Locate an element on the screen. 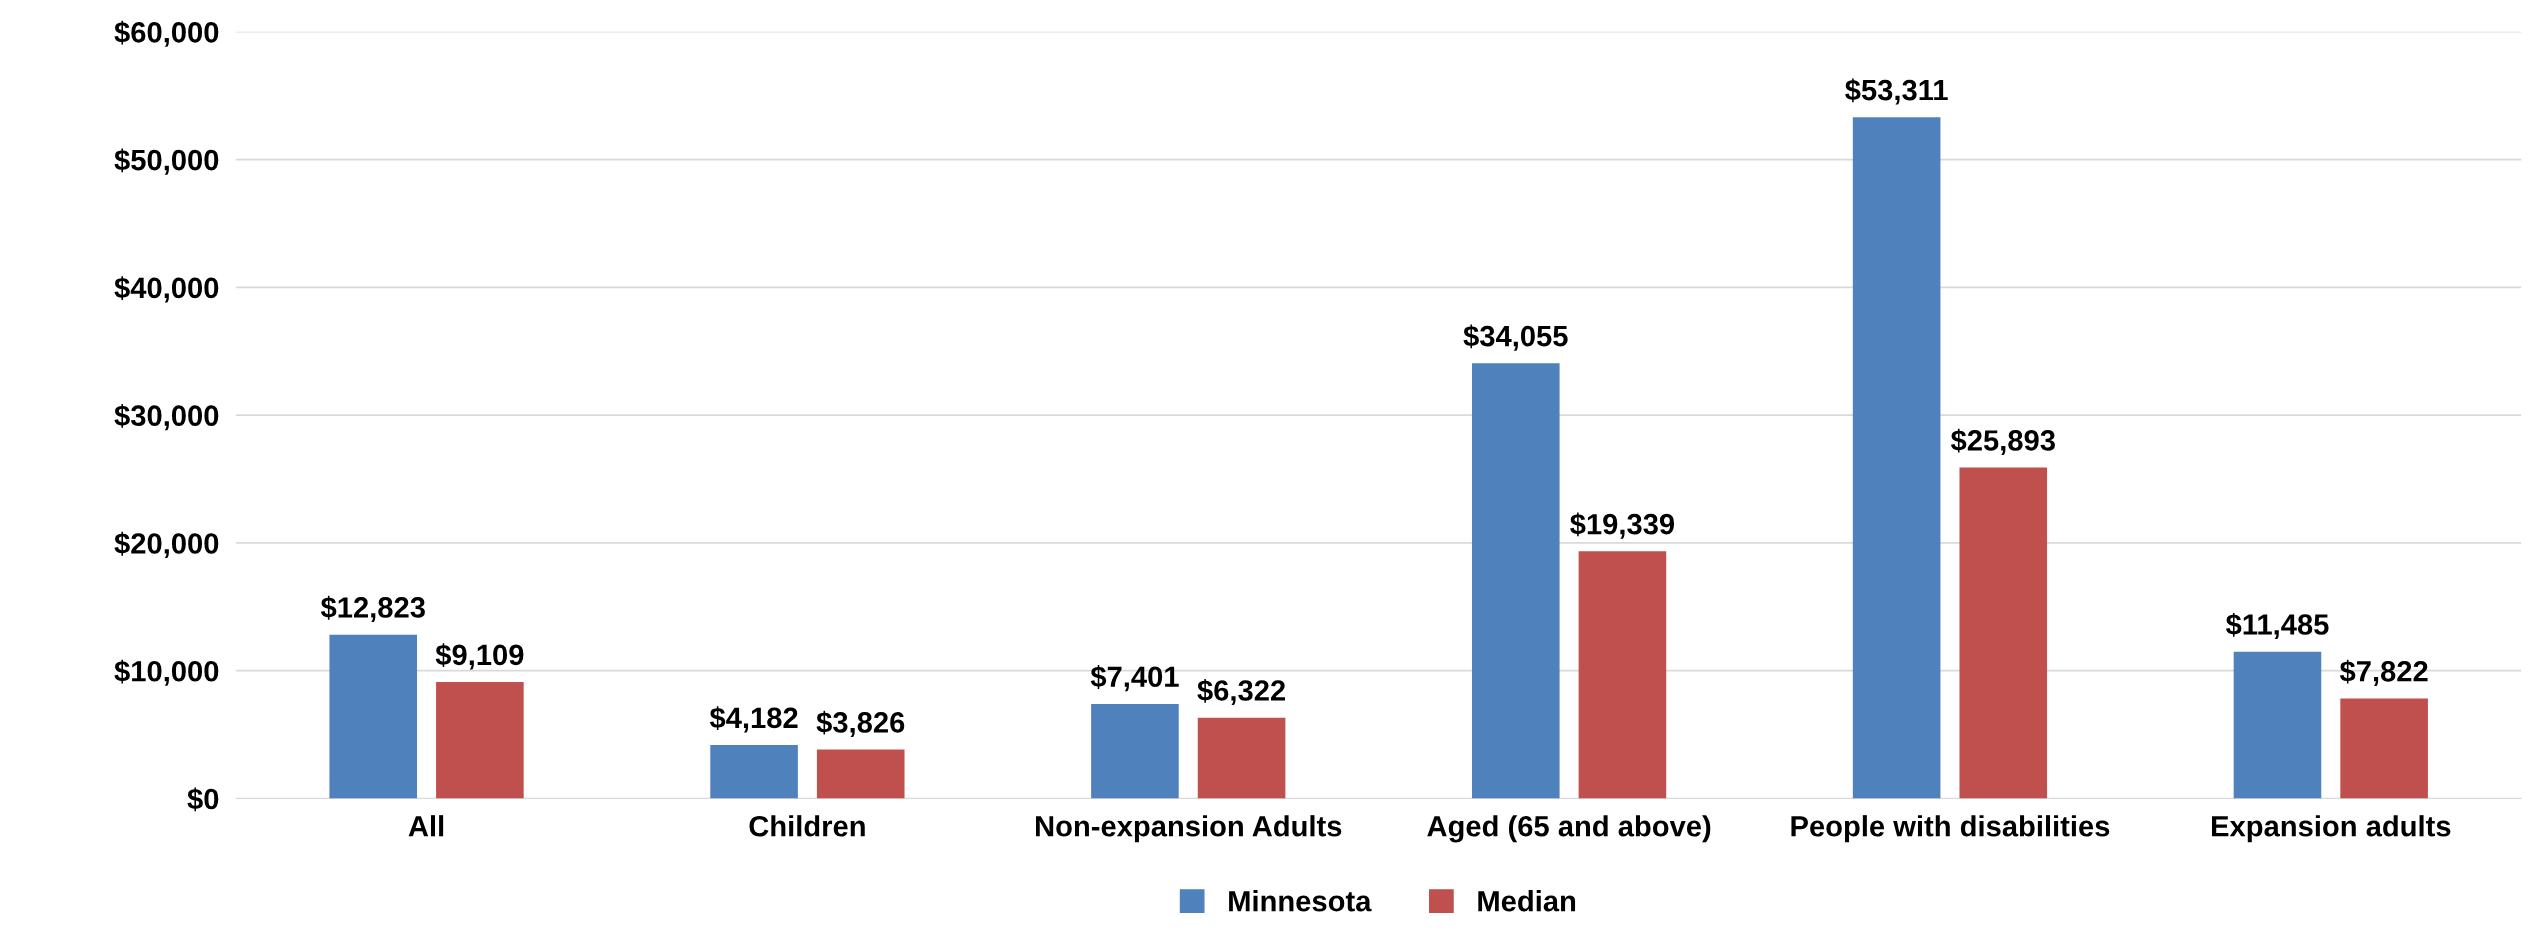 Image resolution: width=2539 pixels, height=935 pixels. data-label: $7,822 is located at coordinates (2383, 672).